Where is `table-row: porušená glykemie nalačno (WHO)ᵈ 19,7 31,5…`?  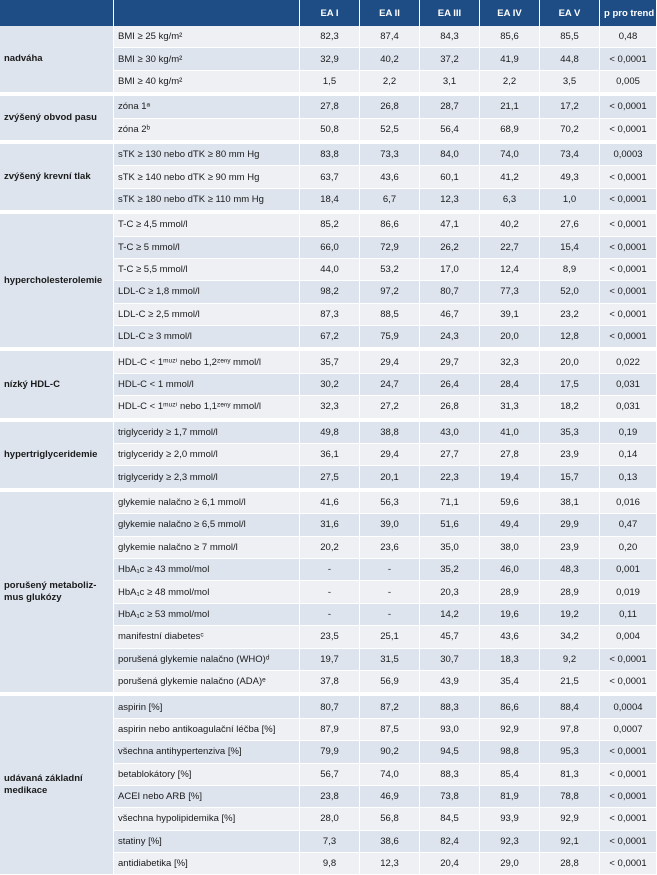 table-row: porušená glykemie nalačno (WHO)ᵈ 19,7 31,5… is located at coordinates (328, 659).